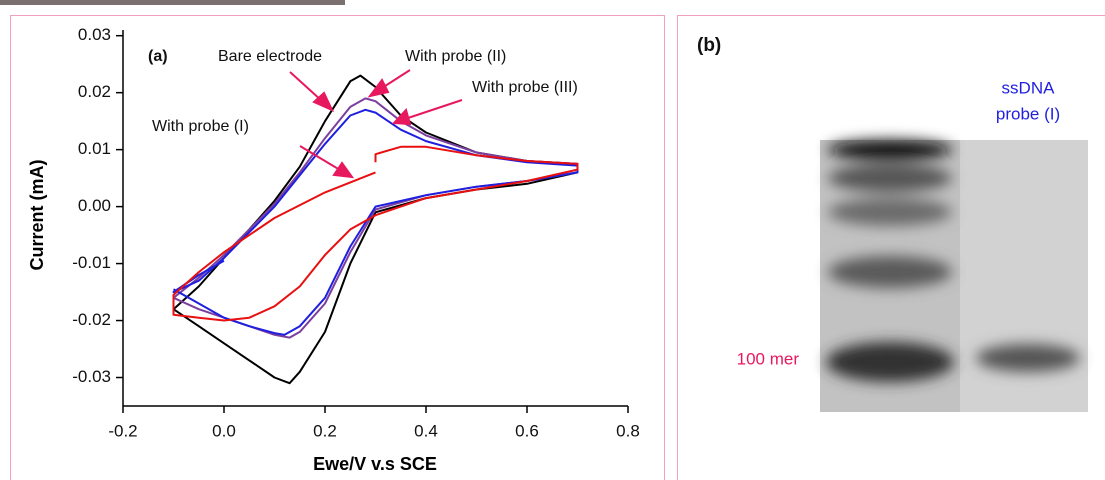  Describe the element at coordinates (525, 87) in the screenshot. I see `annotation: With probe (III)` at that location.